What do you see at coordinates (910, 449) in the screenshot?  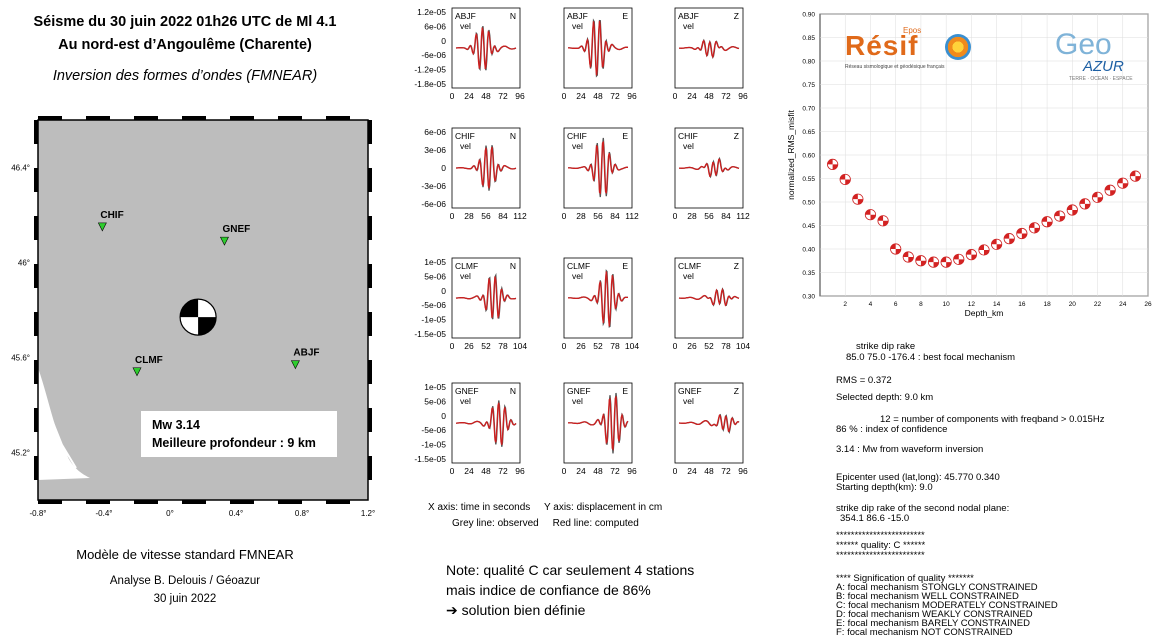 I see `mw-result: 3.14 : Mw from waveform inversion` at bounding box center [910, 449].